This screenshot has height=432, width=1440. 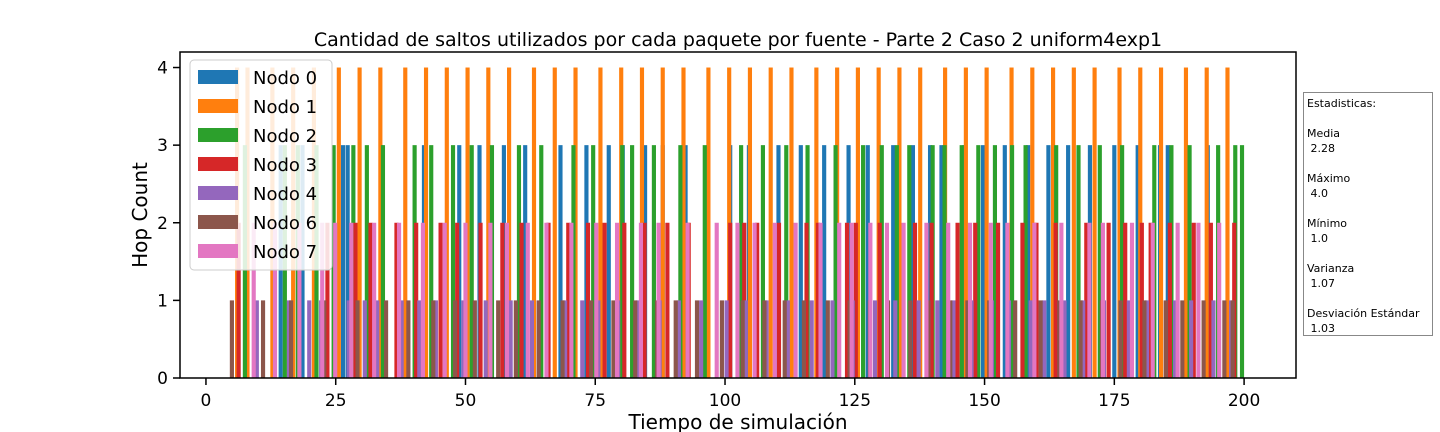 I want to click on y-tick-label: 2, so click(x=162, y=224).